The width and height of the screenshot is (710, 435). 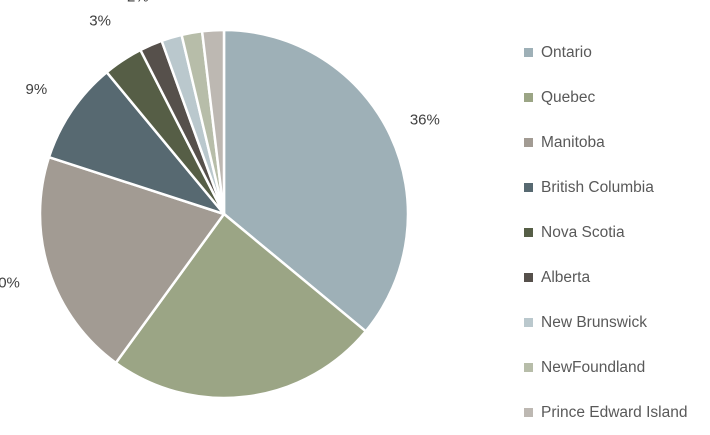 I want to click on legend-label: Alberta, so click(x=566, y=277).